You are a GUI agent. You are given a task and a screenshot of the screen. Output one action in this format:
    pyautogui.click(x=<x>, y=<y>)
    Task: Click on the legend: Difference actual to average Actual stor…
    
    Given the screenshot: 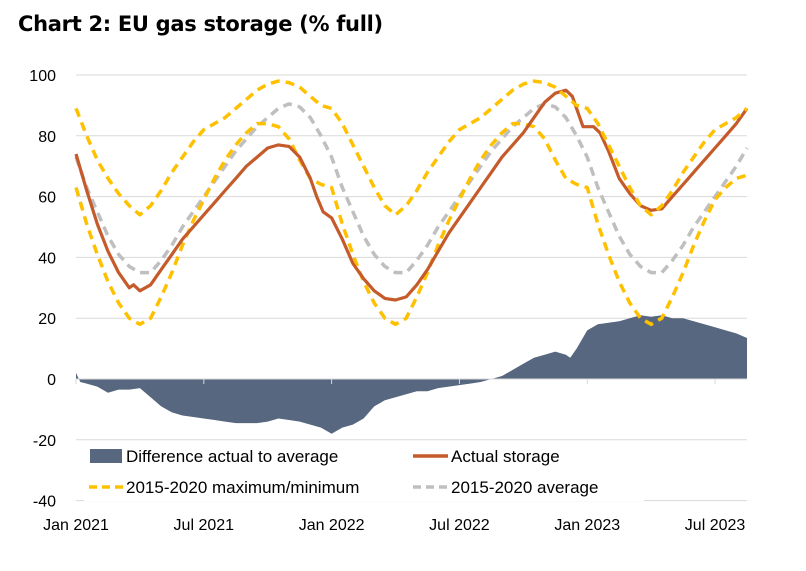 What is the action you would take?
    pyautogui.click(x=364, y=471)
    